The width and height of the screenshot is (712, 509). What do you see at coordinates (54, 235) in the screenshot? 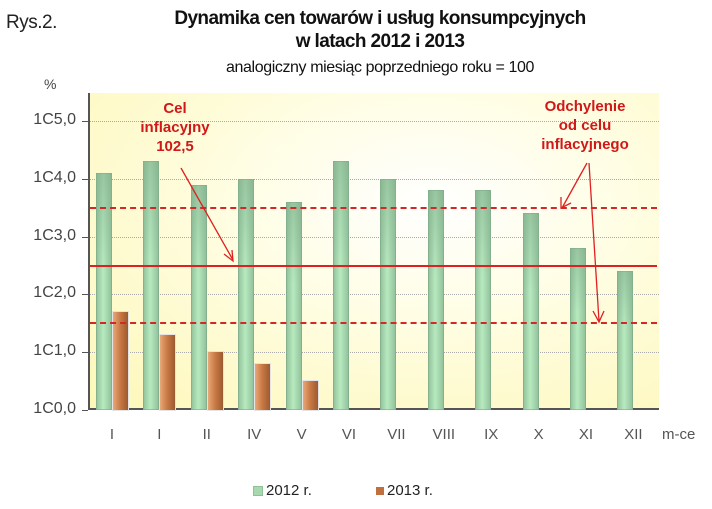
I see `y-tick-label: 1C3,0` at bounding box center [54, 235].